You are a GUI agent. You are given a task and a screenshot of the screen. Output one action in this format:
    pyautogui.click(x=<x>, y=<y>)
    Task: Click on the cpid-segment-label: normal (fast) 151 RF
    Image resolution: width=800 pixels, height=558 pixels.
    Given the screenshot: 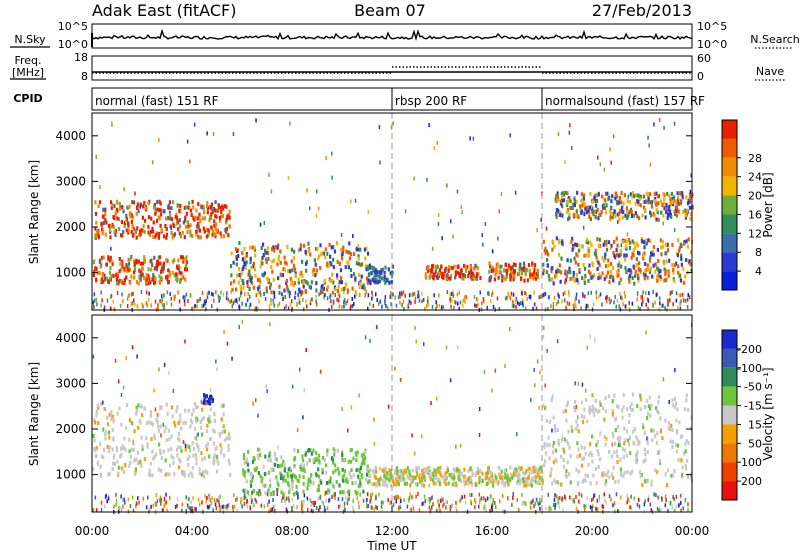 What is the action you would take?
    pyautogui.click(x=157, y=101)
    